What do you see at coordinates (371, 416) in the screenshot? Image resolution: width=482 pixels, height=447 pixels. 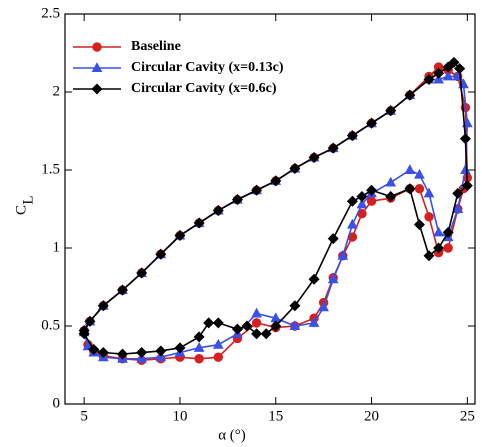 I see `x-tick-label: 20` at bounding box center [371, 416].